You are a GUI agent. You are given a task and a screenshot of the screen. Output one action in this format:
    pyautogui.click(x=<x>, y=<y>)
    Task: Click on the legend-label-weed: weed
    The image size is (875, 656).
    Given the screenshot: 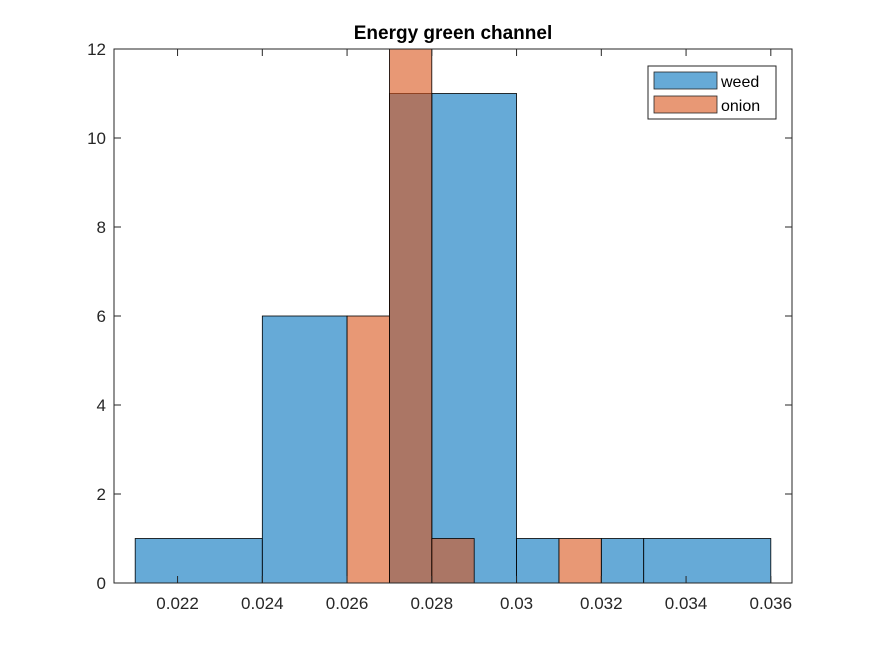 What is the action you would take?
    pyautogui.click(x=739, y=82)
    